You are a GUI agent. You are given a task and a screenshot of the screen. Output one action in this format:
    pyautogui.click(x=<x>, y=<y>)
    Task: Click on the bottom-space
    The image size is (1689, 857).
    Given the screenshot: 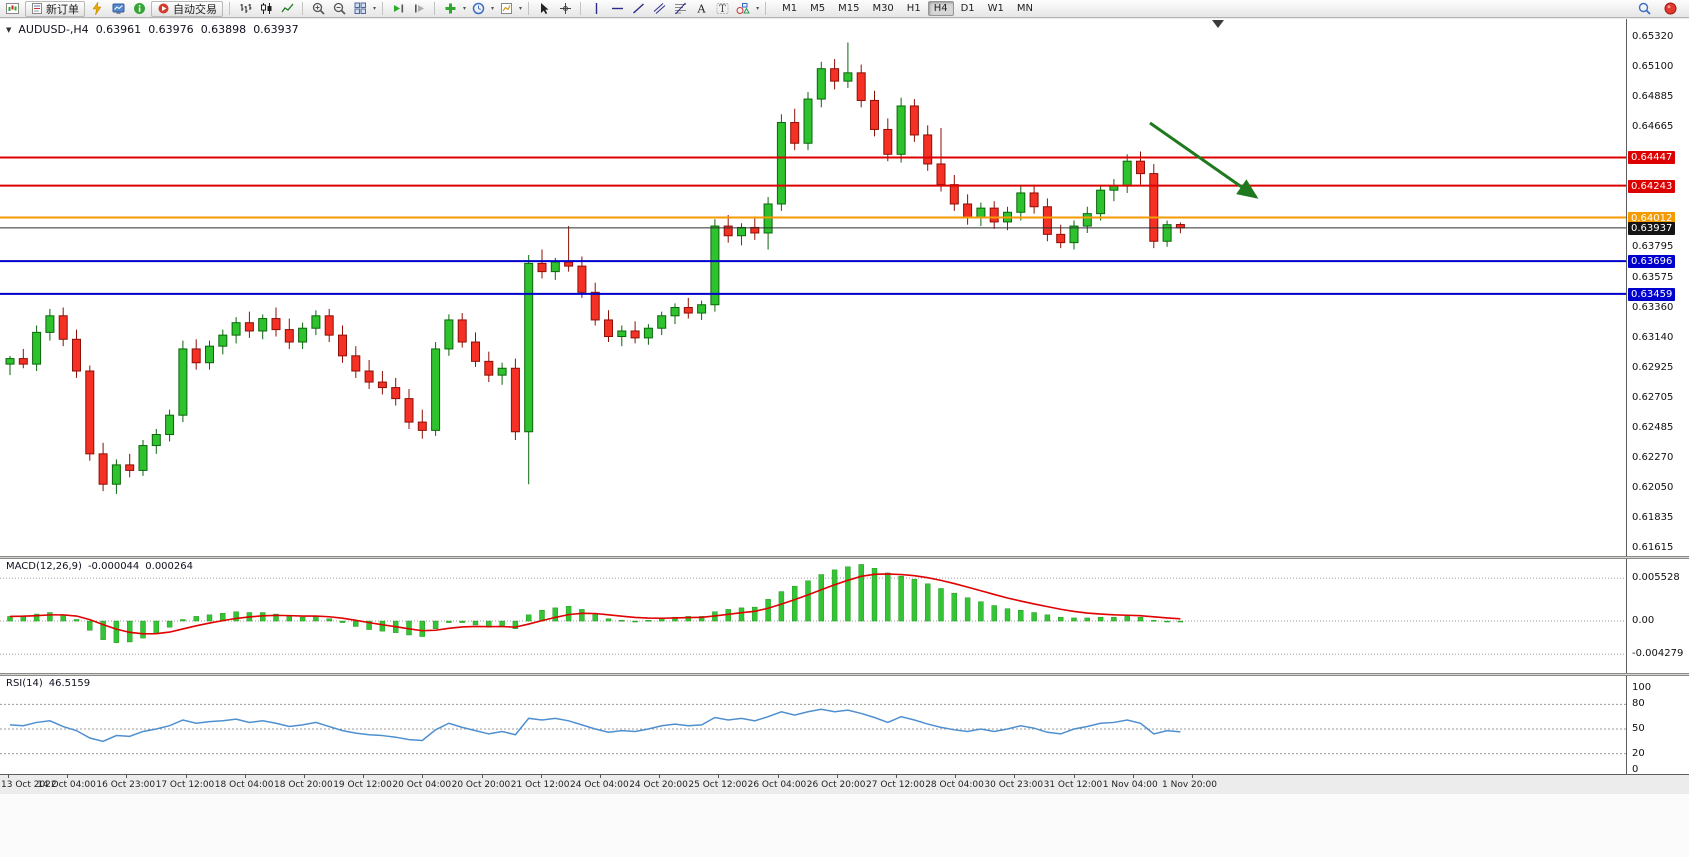 What is the action you would take?
    pyautogui.click(x=844, y=825)
    